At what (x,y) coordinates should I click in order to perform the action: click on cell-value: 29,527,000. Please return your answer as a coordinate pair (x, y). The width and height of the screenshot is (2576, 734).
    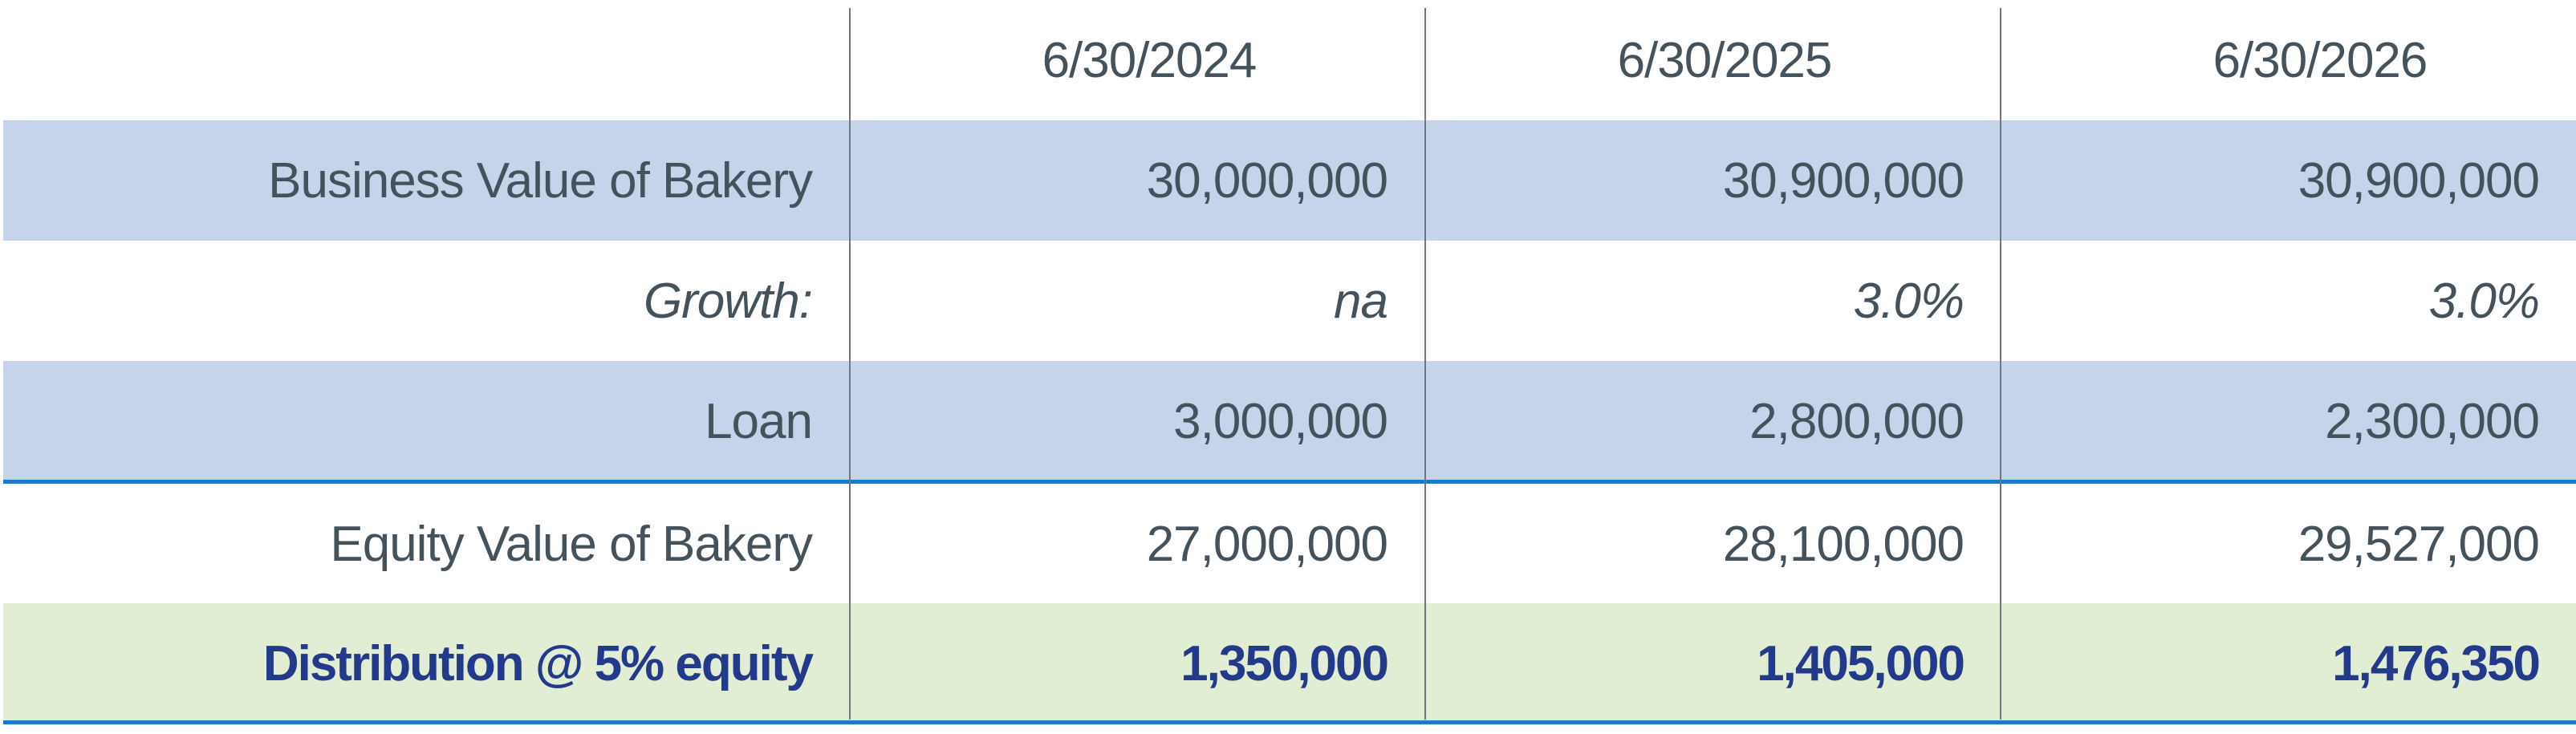
    Looking at the image, I should click on (2419, 544).